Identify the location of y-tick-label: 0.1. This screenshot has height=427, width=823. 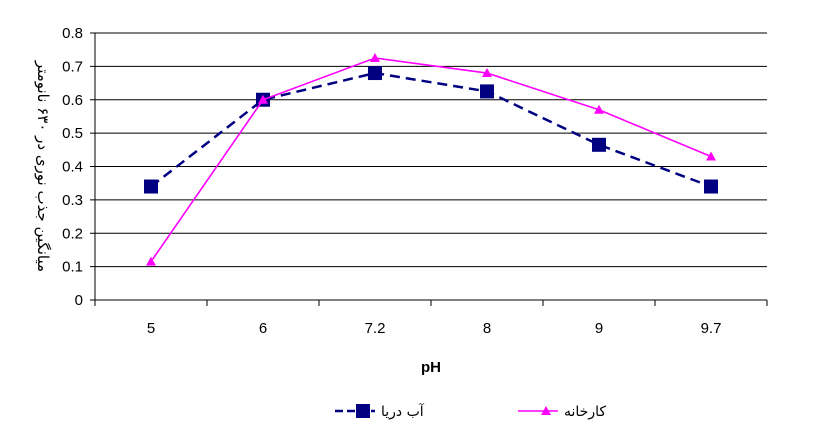
(72, 267).